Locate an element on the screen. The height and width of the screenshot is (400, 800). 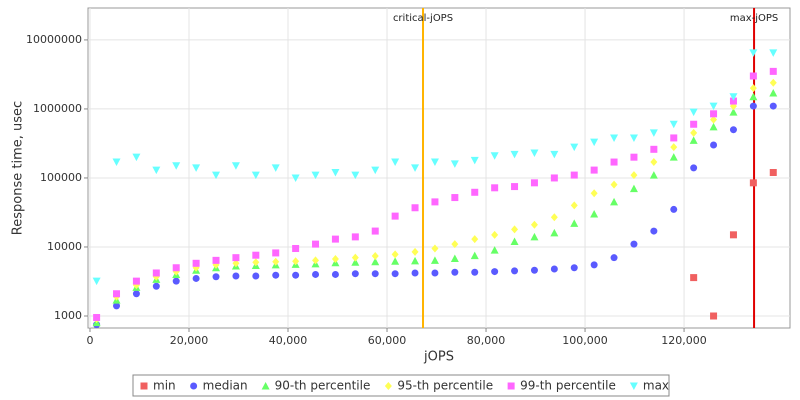
x-tick-label: 40,000 is located at coordinates (288, 340).